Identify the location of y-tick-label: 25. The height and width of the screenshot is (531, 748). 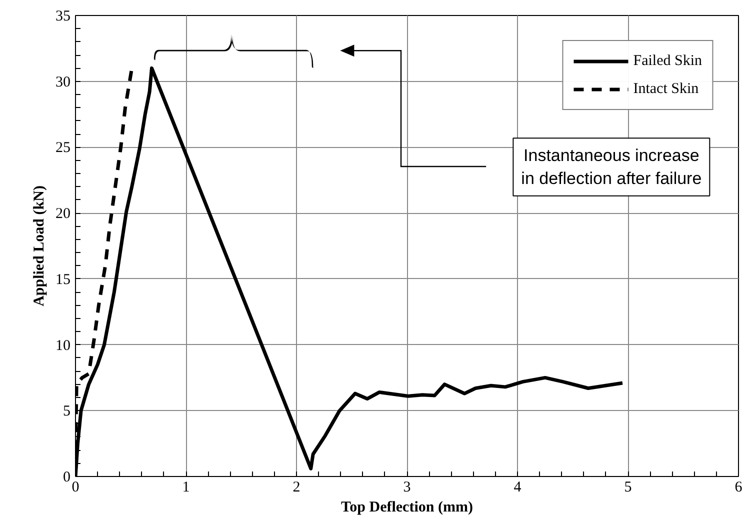
(63, 148).